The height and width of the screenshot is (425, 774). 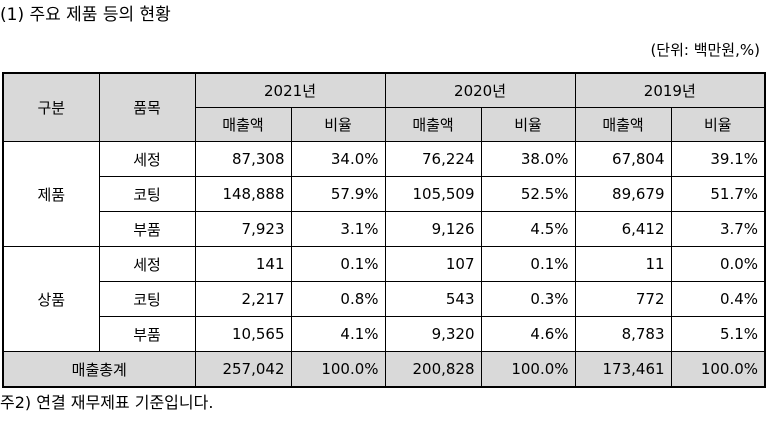 I want to click on header-category: 구분, so click(x=51, y=107).